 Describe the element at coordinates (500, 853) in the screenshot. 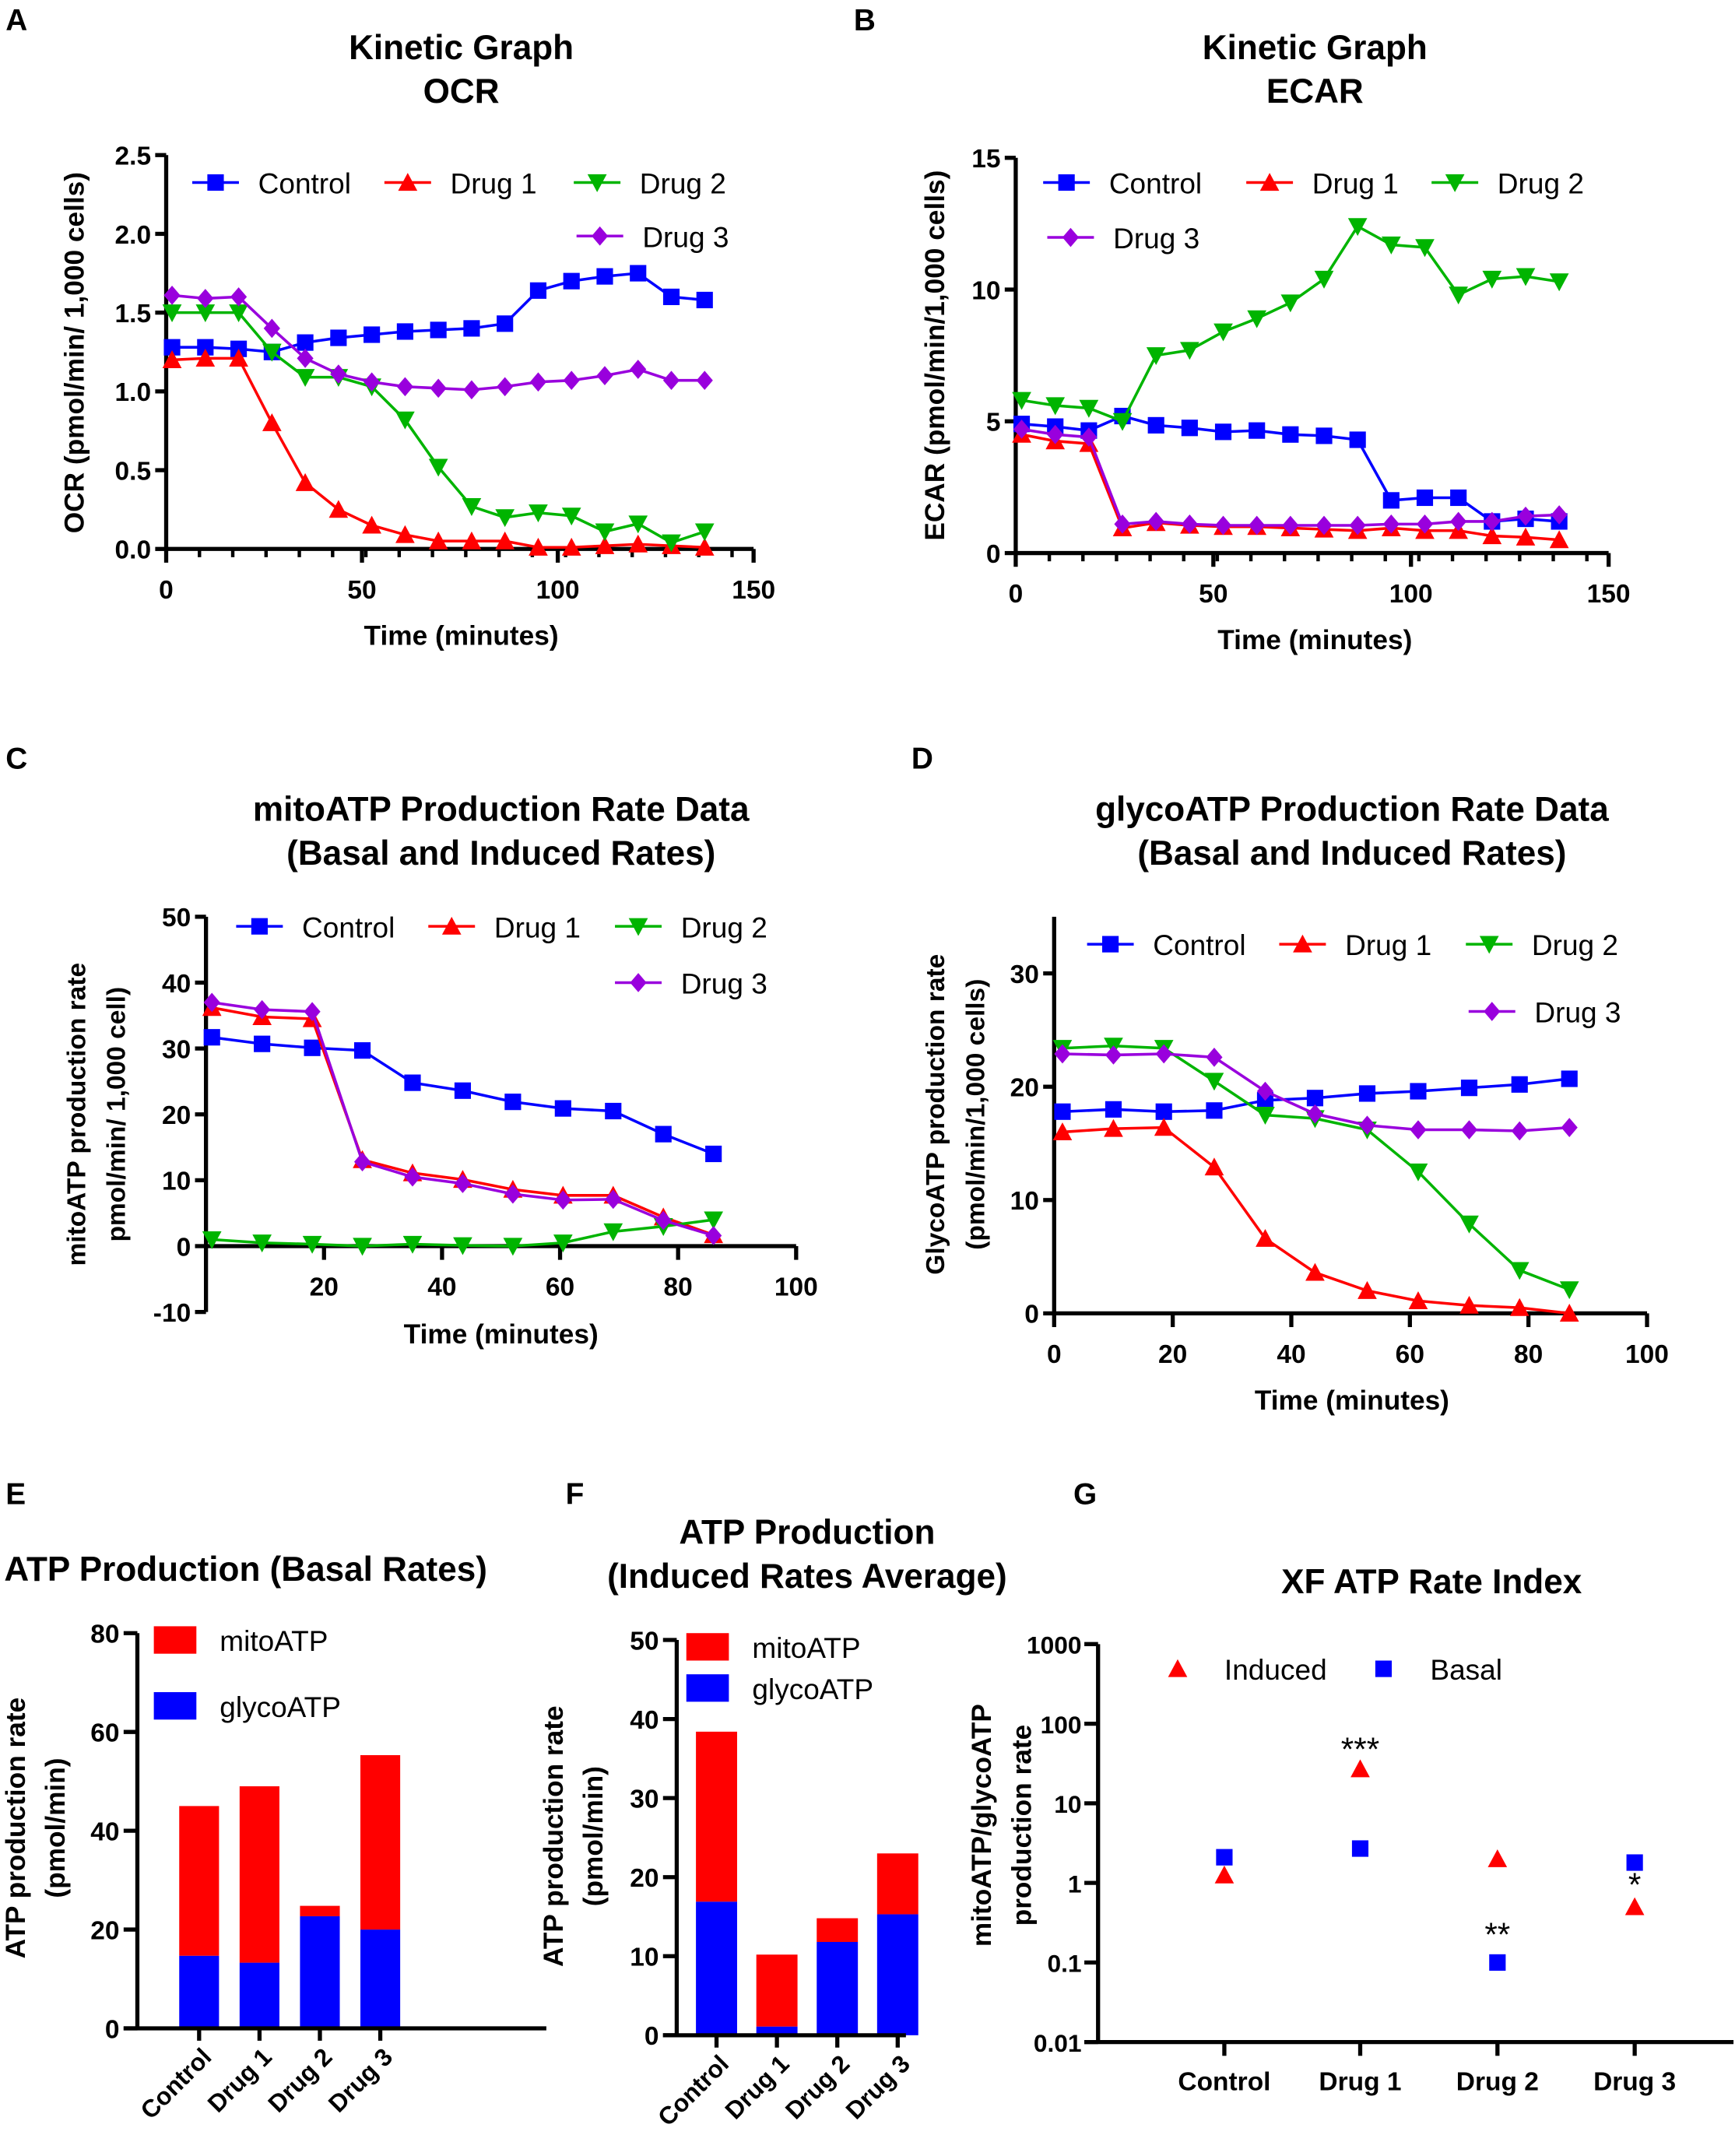

I see `chart-title: (Basal and Induced Rates)` at that location.